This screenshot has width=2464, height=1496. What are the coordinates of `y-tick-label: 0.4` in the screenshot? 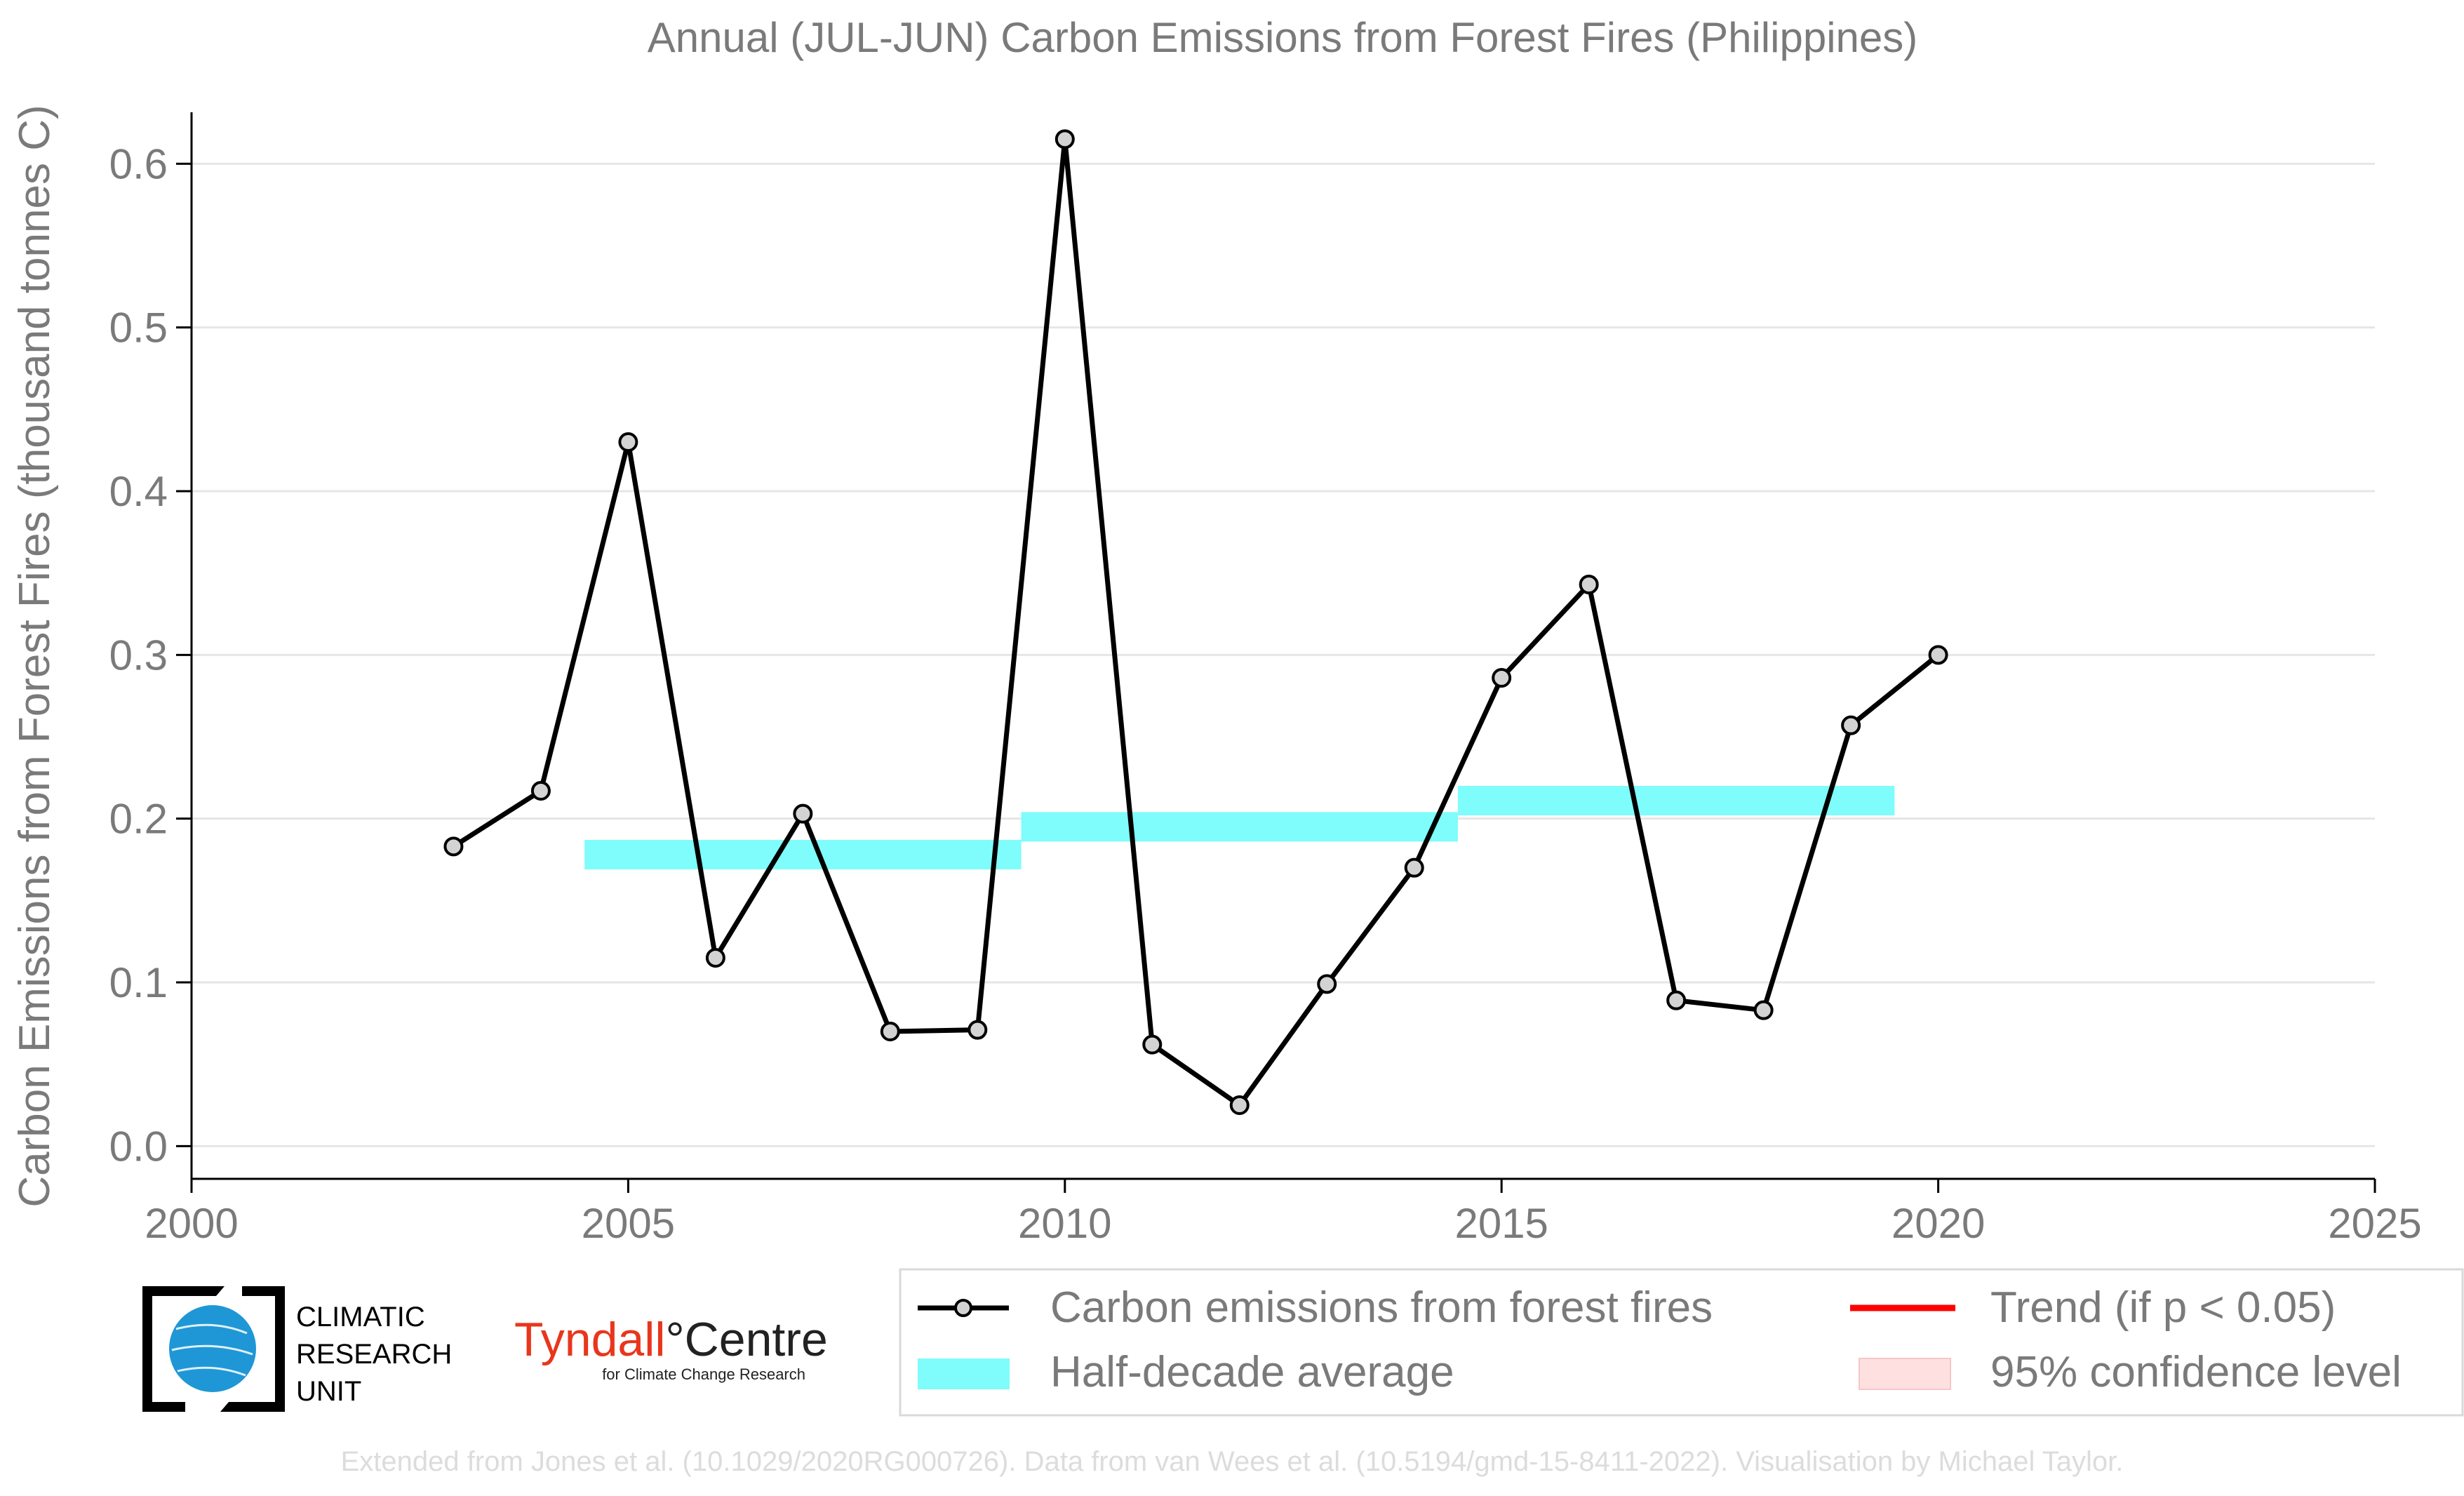 It's located at (138, 491).